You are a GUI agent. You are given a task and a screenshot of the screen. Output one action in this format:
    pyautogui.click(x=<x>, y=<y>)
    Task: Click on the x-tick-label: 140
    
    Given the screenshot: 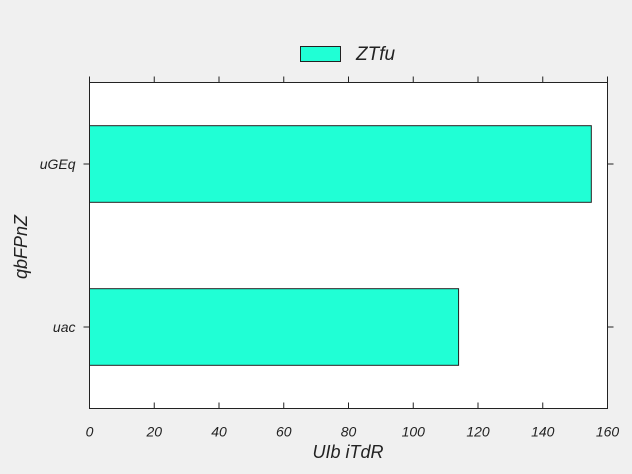 What is the action you would take?
    pyautogui.click(x=543, y=432)
    